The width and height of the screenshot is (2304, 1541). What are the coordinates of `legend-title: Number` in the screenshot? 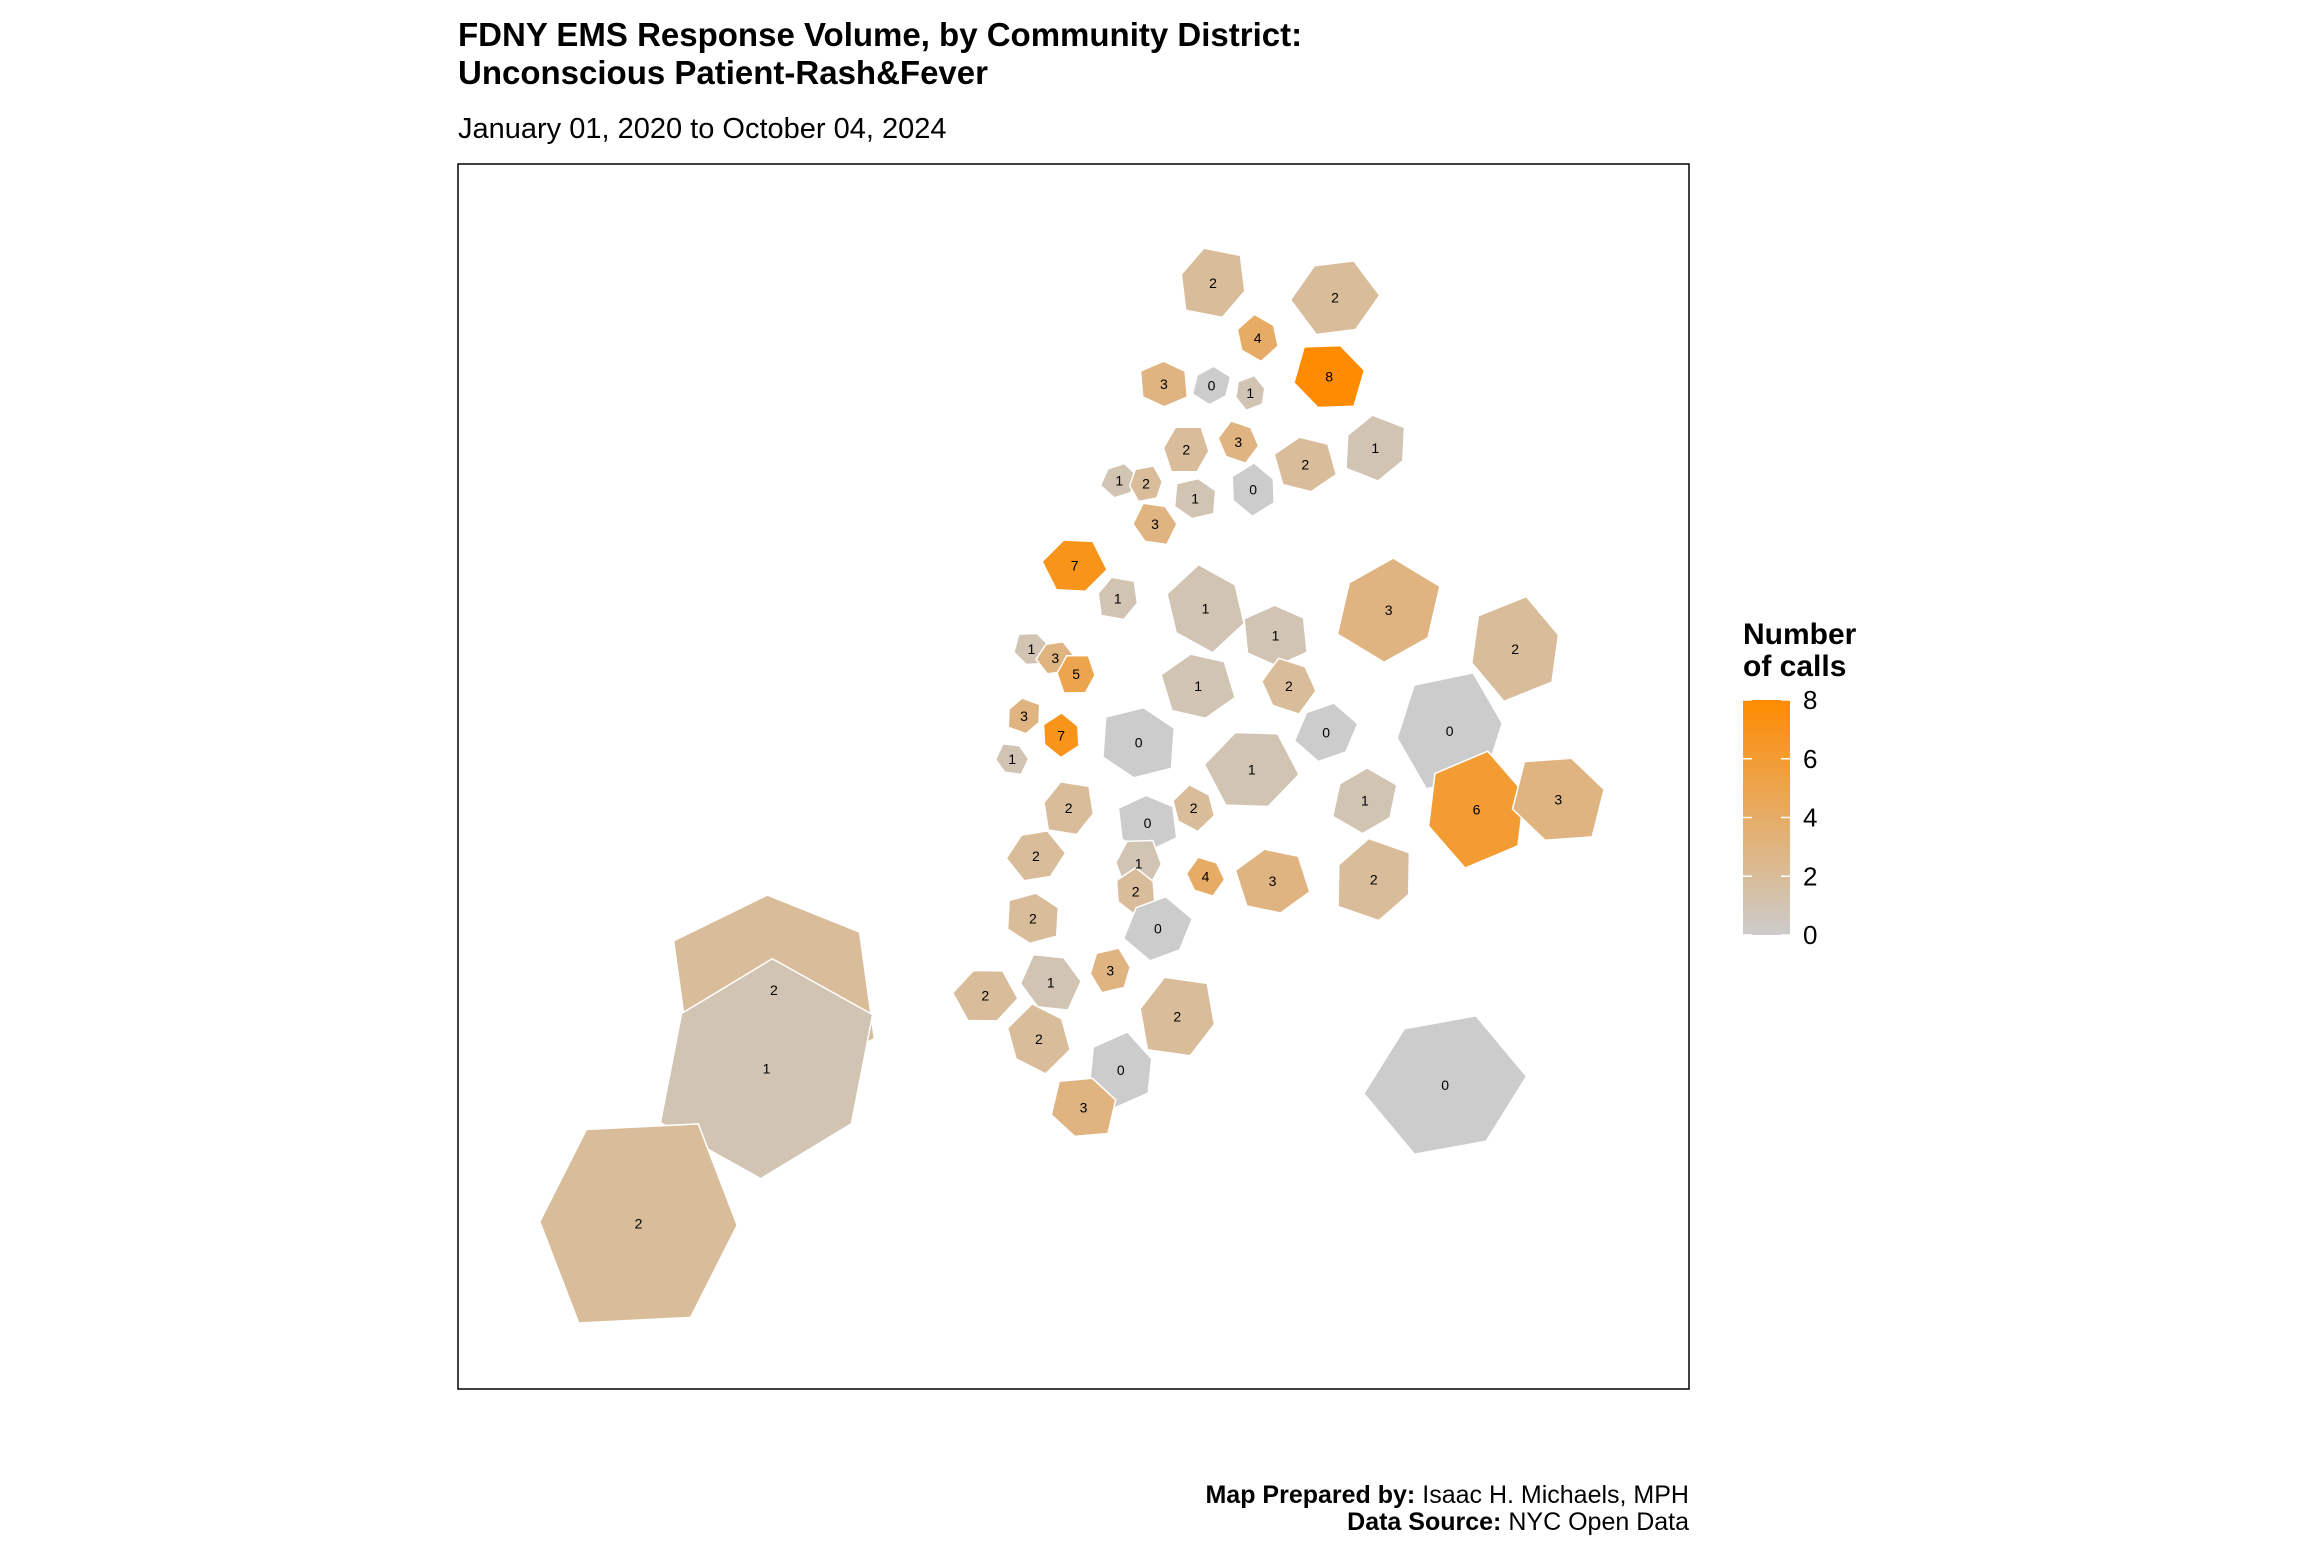 It's located at (1800, 634).